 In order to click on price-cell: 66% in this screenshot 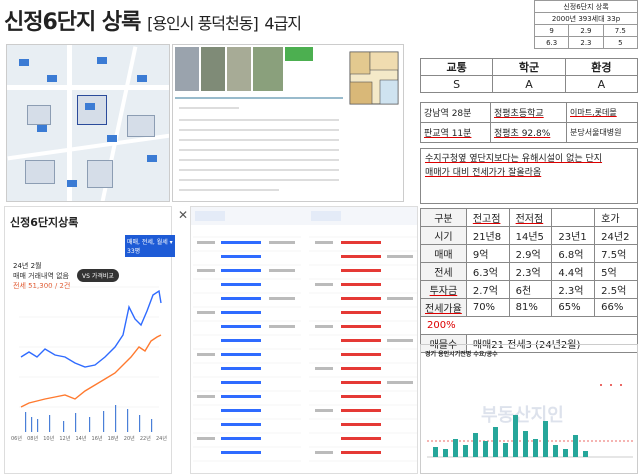, I will do `click(616, 307)`.